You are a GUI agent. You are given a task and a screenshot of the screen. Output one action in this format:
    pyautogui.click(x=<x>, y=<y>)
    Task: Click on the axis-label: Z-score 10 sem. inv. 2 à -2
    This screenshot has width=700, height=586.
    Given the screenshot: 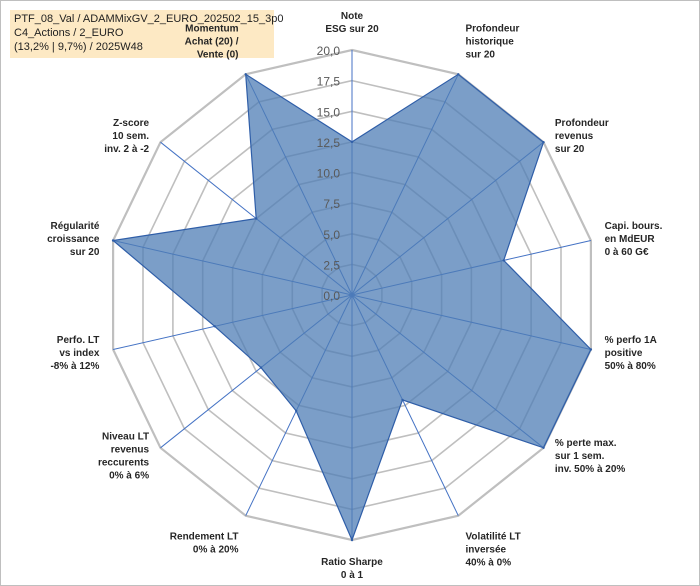 What is the action you would take?
    pyautogui.click(x=126, y=136)
    